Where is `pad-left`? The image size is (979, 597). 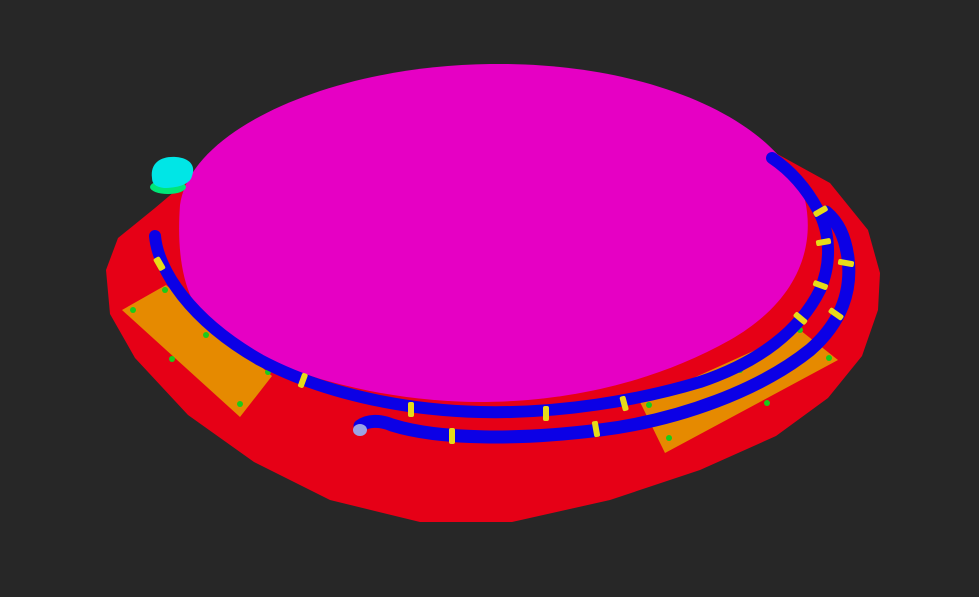 pad-left is located at coordinates (197, 351).